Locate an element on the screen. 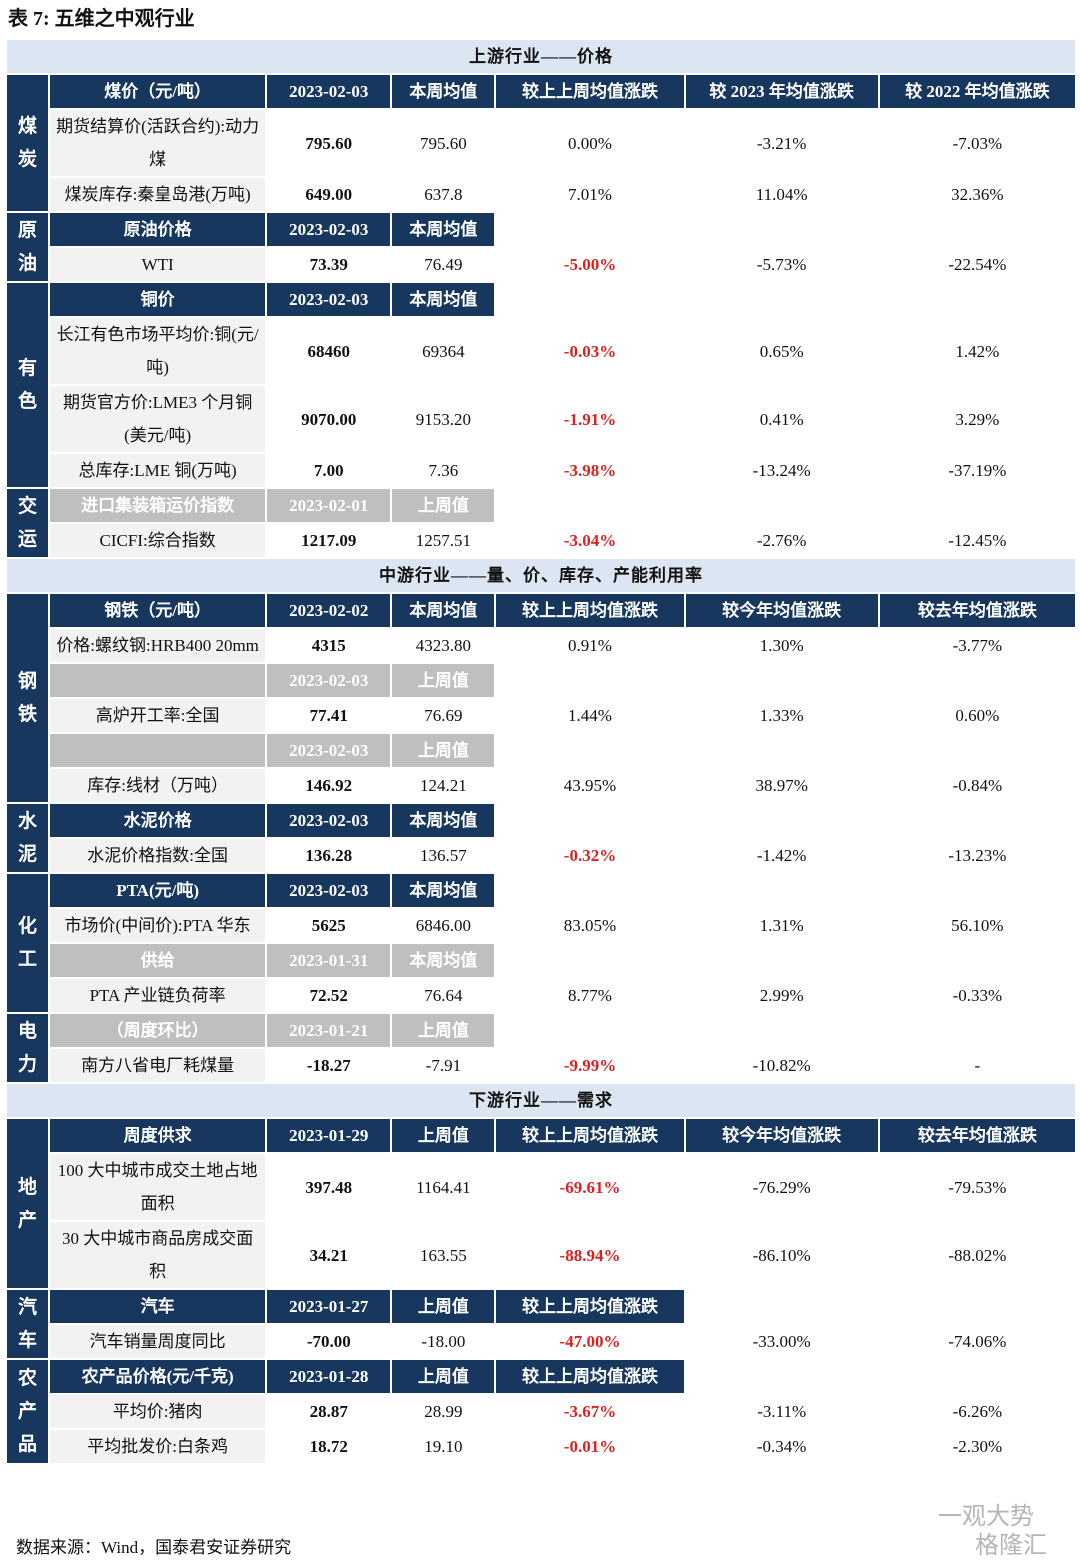 This screenshot has height=1561, width=1080. cell-value: -33.00% is located at coordinates (781, 1341).